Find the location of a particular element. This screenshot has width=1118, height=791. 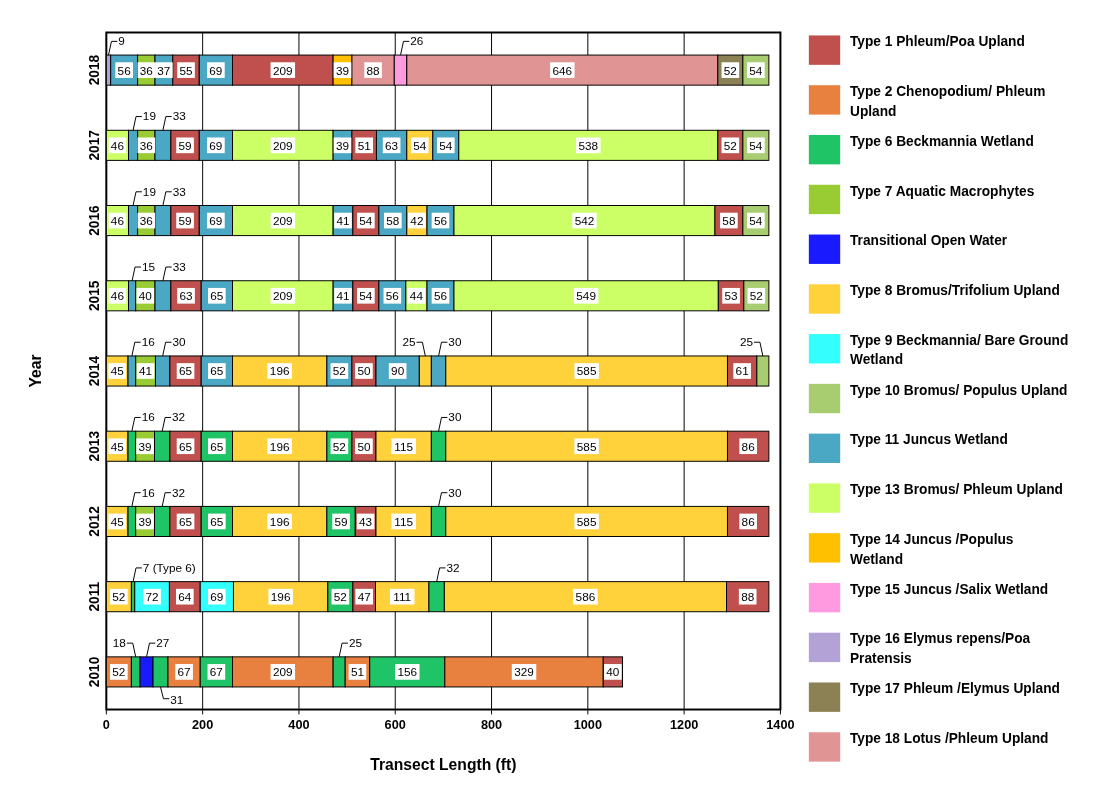

y-tick-label: 2010 is located at coordinates (94, 672).